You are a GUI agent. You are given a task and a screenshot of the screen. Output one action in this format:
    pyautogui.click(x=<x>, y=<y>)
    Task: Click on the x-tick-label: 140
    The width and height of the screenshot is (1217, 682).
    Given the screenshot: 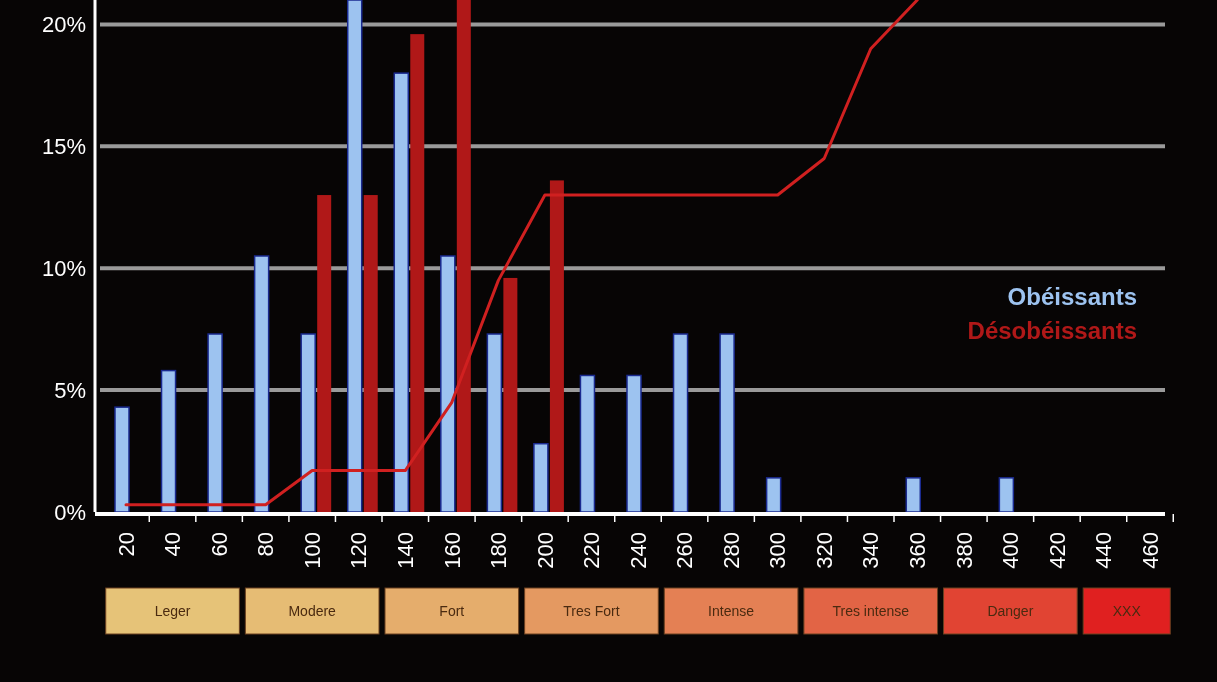 What is the action you would take?
    pyautogui.click(x=405, y=550)
    